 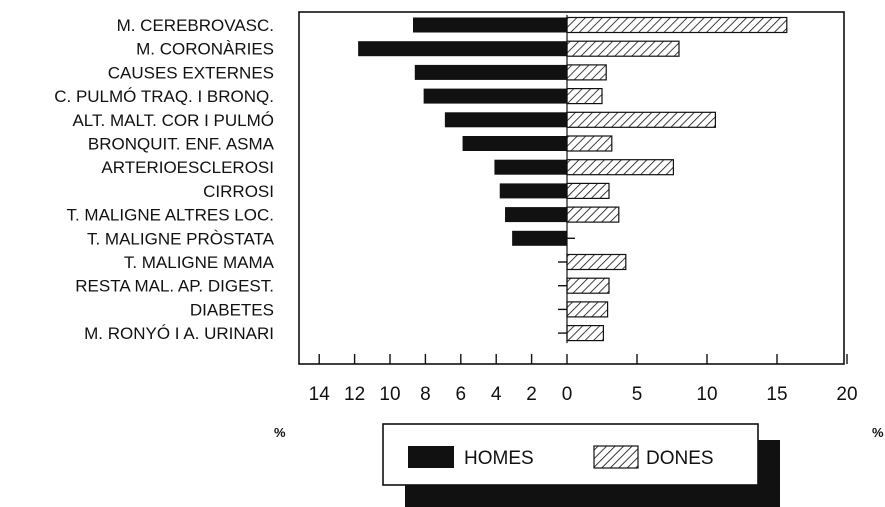 What do you see at coordinates (776, 394) in the screenshot?
I see `tick-label-right: 15` at bounding box center [776, 394].